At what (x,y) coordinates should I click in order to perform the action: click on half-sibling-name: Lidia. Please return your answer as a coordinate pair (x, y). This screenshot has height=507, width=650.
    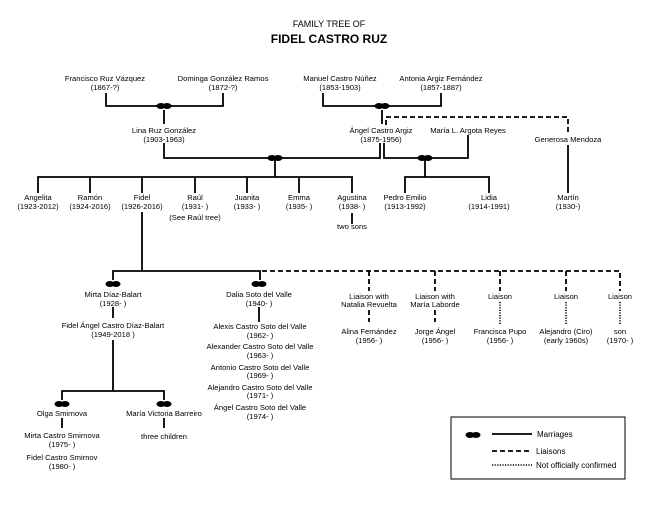
    Looking at the image, I should click on (489, 197).